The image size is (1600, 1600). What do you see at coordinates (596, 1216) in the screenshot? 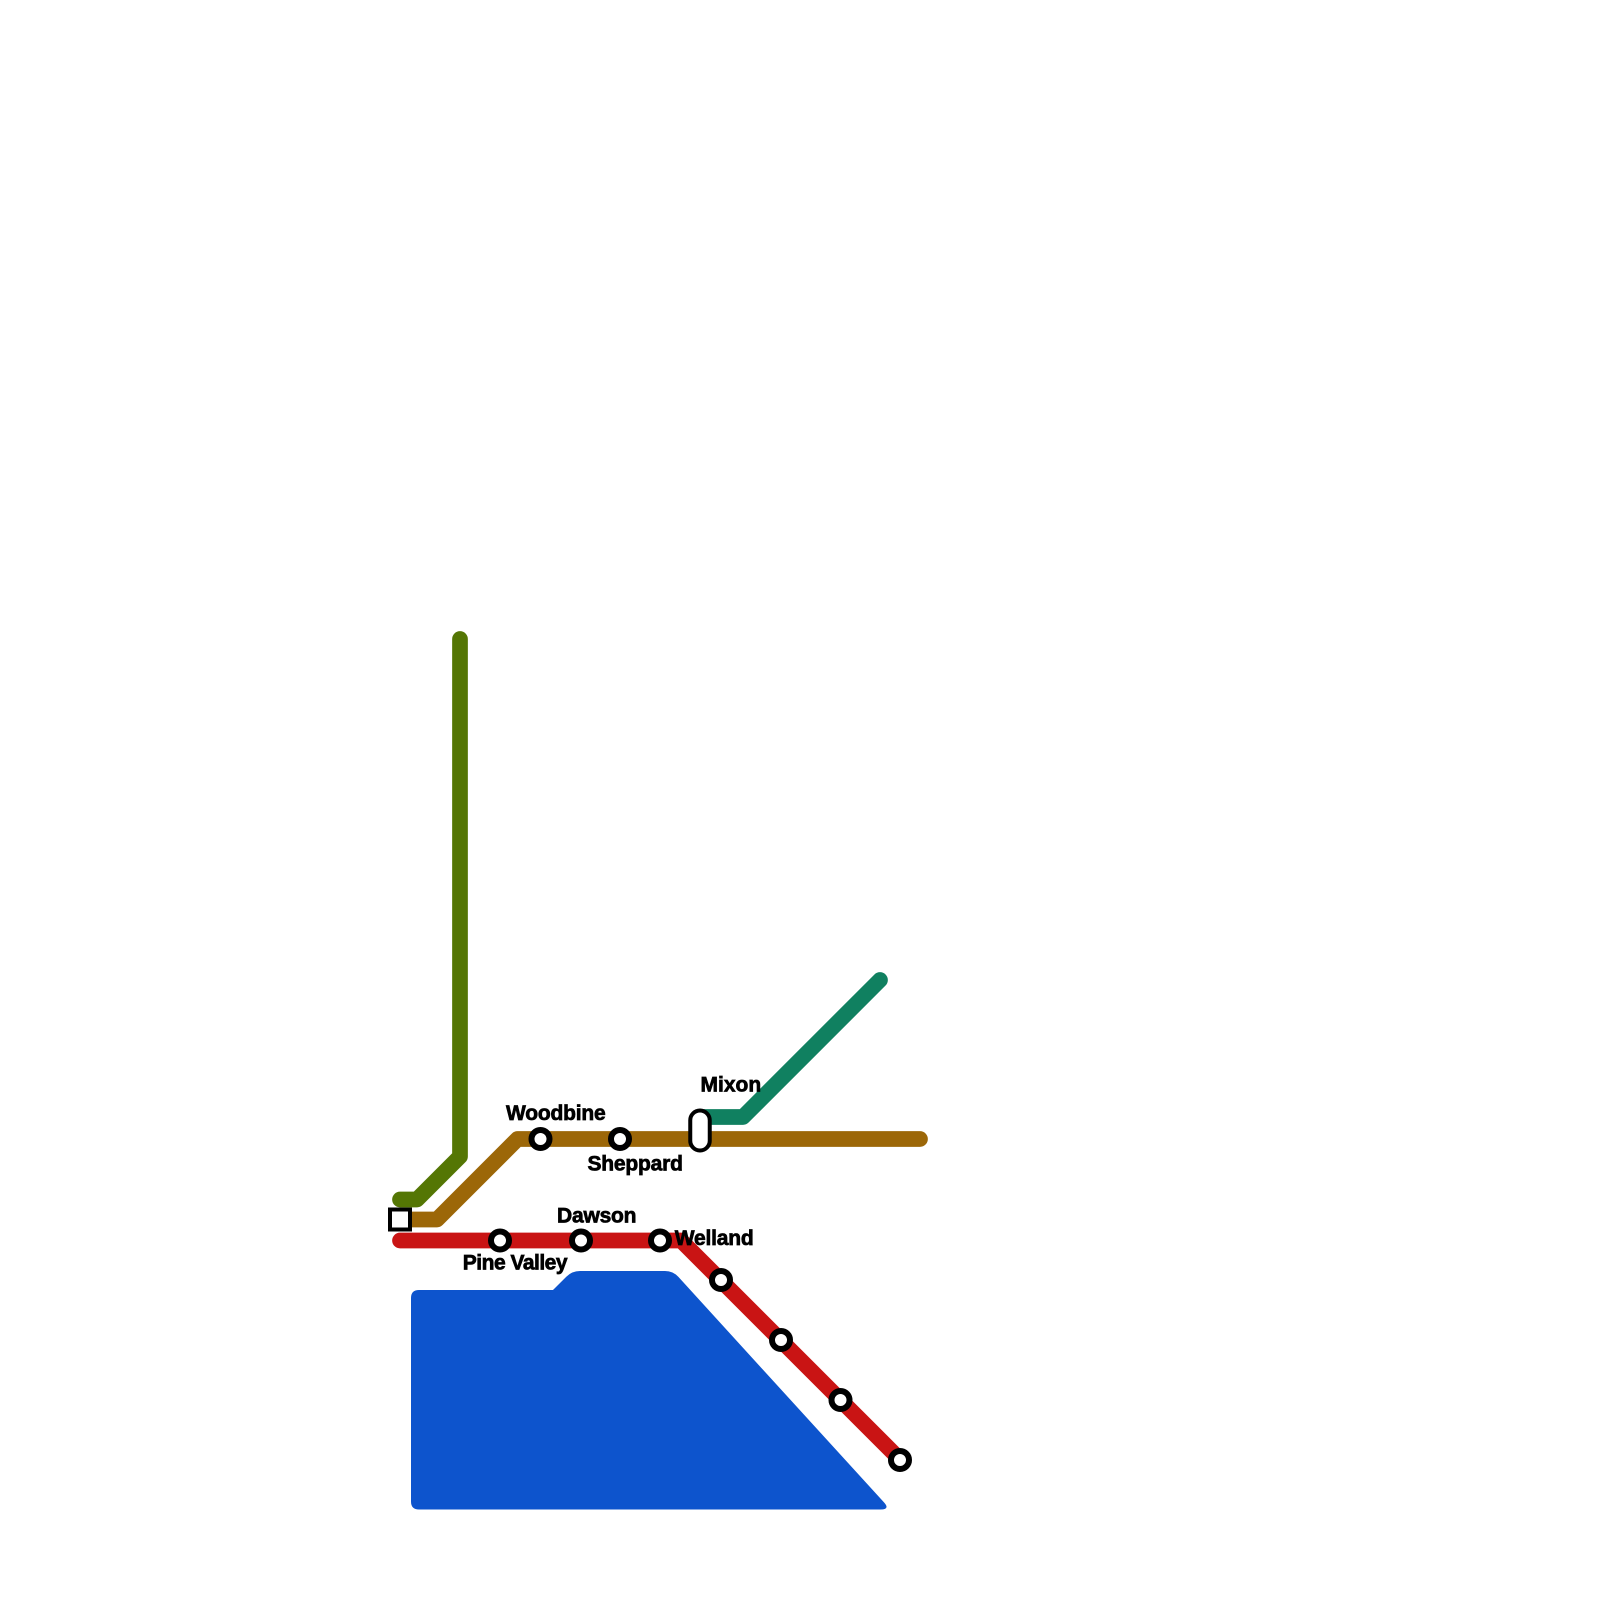
I see `svg-text: Dawson` at bounding box center [596, 1216].